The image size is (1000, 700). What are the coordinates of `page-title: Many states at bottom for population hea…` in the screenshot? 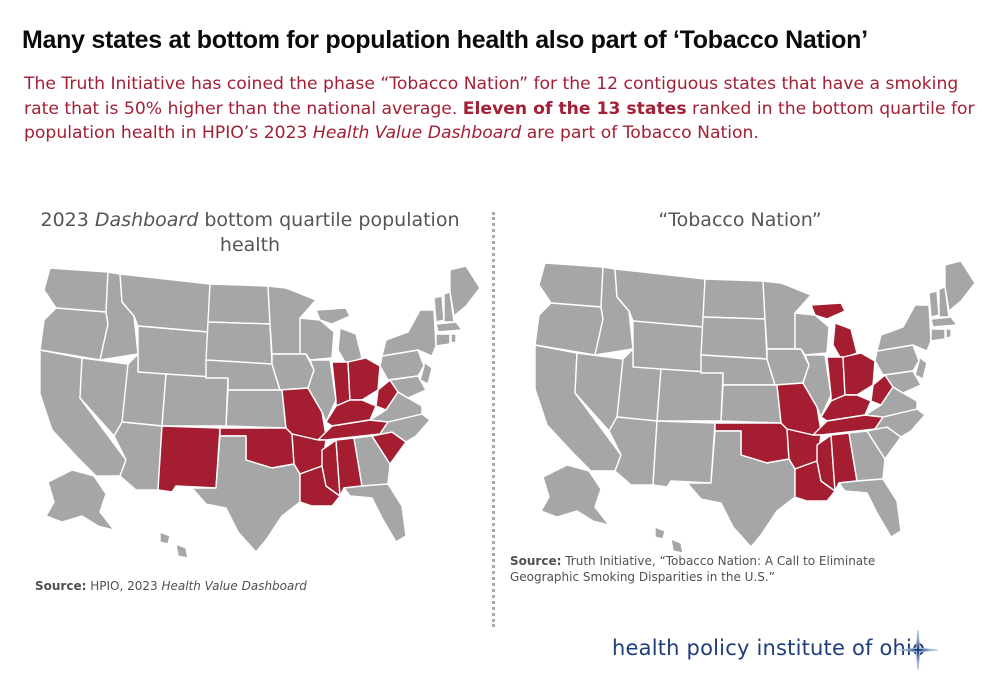 It's located at (445, 40).